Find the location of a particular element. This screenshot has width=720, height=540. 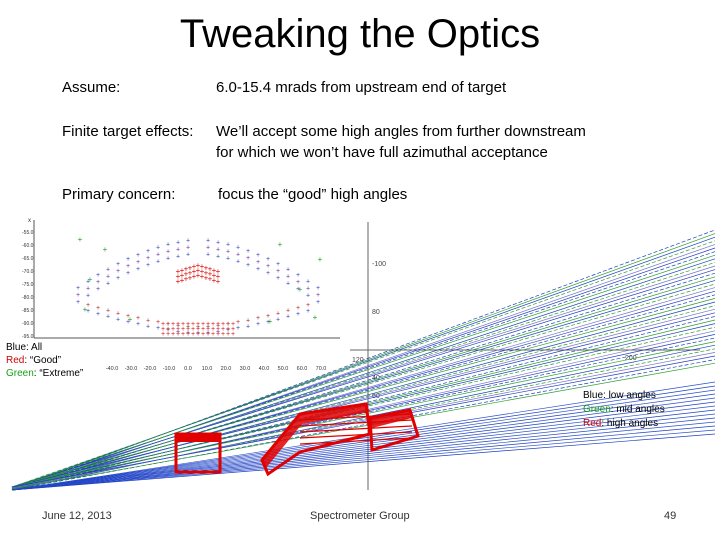

magnet-element-fill is located at coordinates (316, 436).